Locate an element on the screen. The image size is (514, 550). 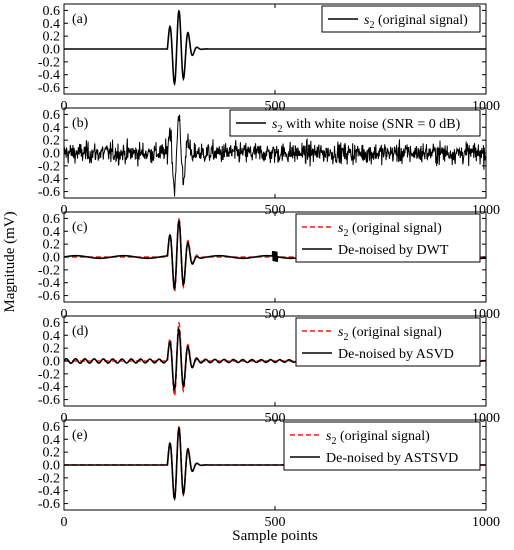
legend: s2 (original signal) De-noised by DWT is located at coordinates (388, 238).